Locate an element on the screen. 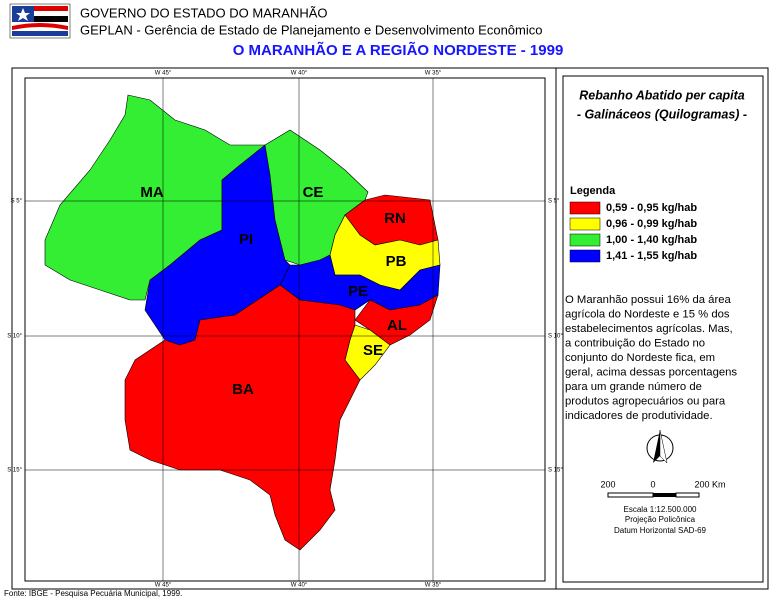  header-line1: GOVERNO DO ESTADO DO MARANHÃO is located at coordinates (204, 12).